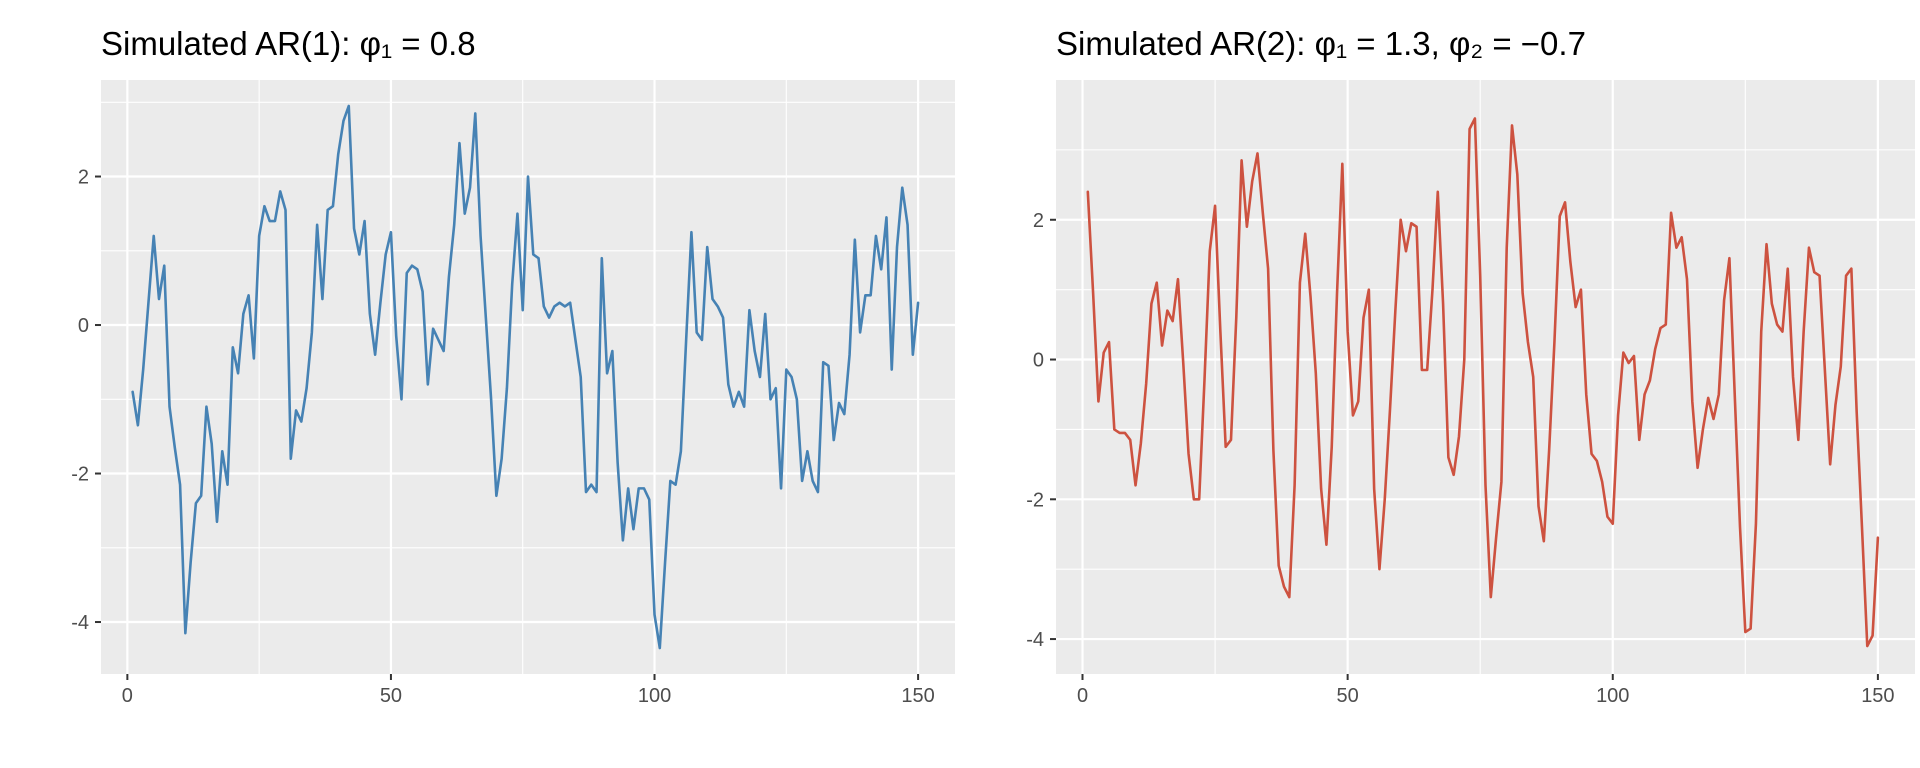  Describe the element at coordinates (288, 43) in the screenshot. I see `chart-title: Simulated AR(1): φ₁ = 0.8` at that location.